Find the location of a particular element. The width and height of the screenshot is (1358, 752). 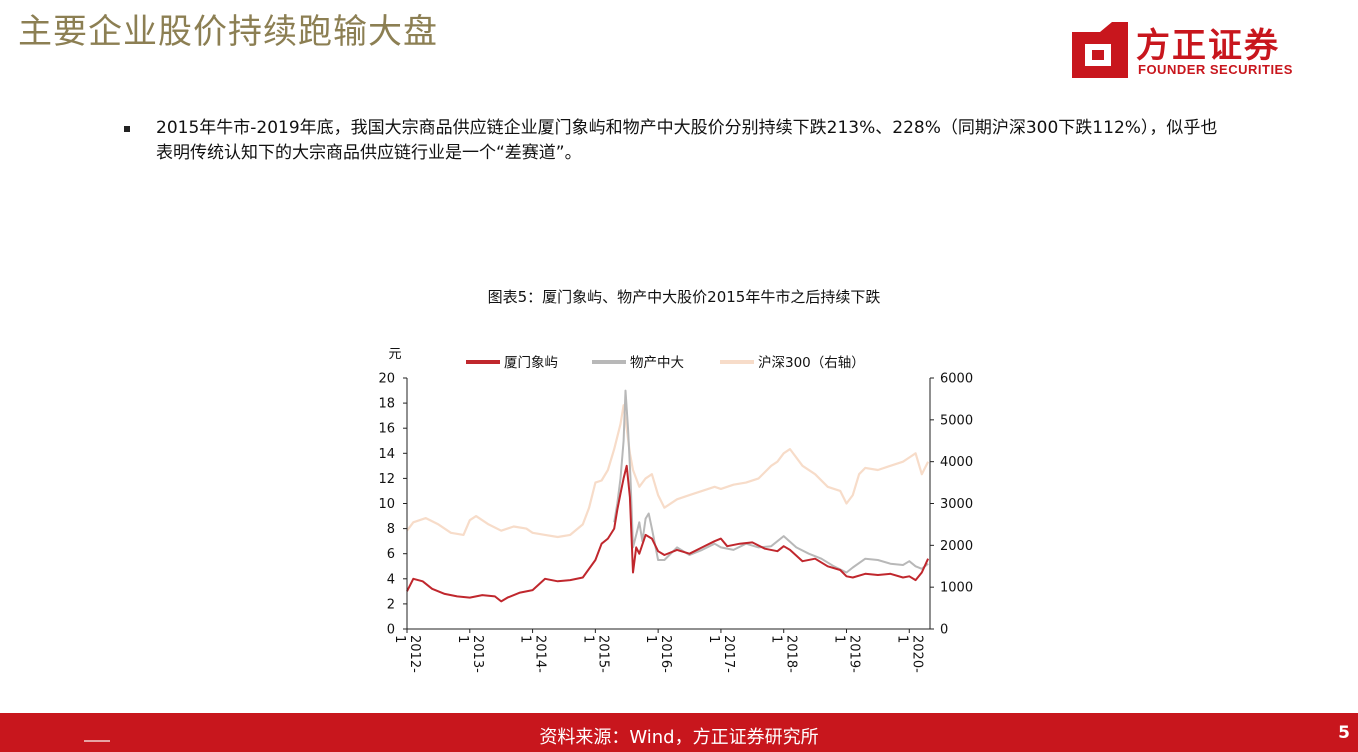

footer-source: 资料来源：Wind，方正证券研究所 is located at coordinates (679, 737).